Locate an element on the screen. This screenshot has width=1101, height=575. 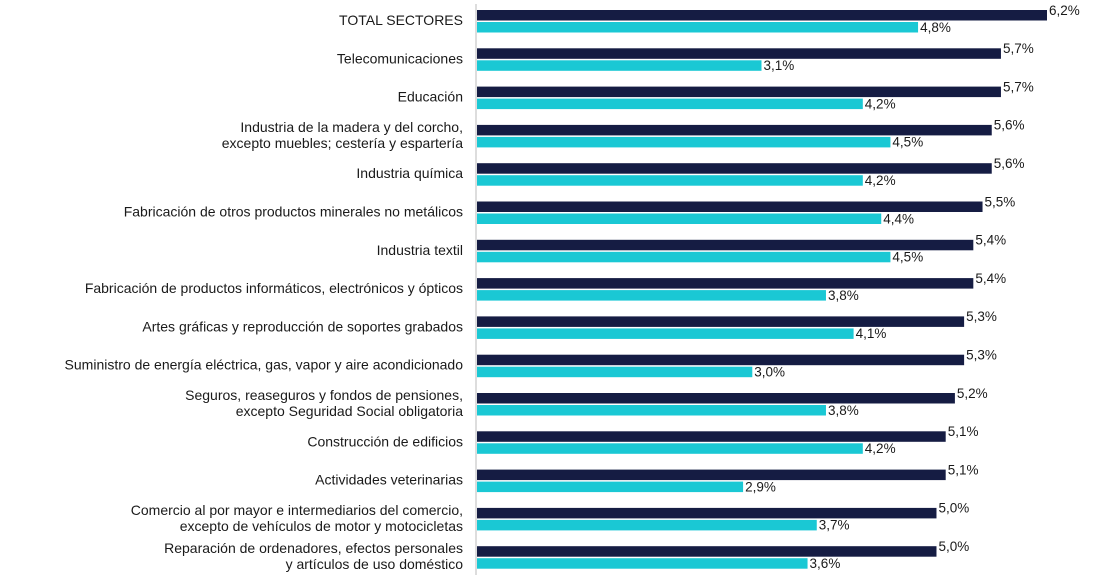
value-label: 3,1% is located at coordinates (779, 65).